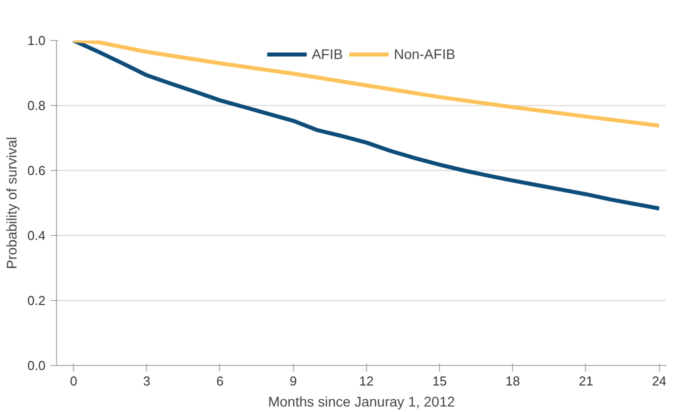 This screenshot has width=686, height=412. I want to click on y-tick-label: 0.4, so click(36, 235).